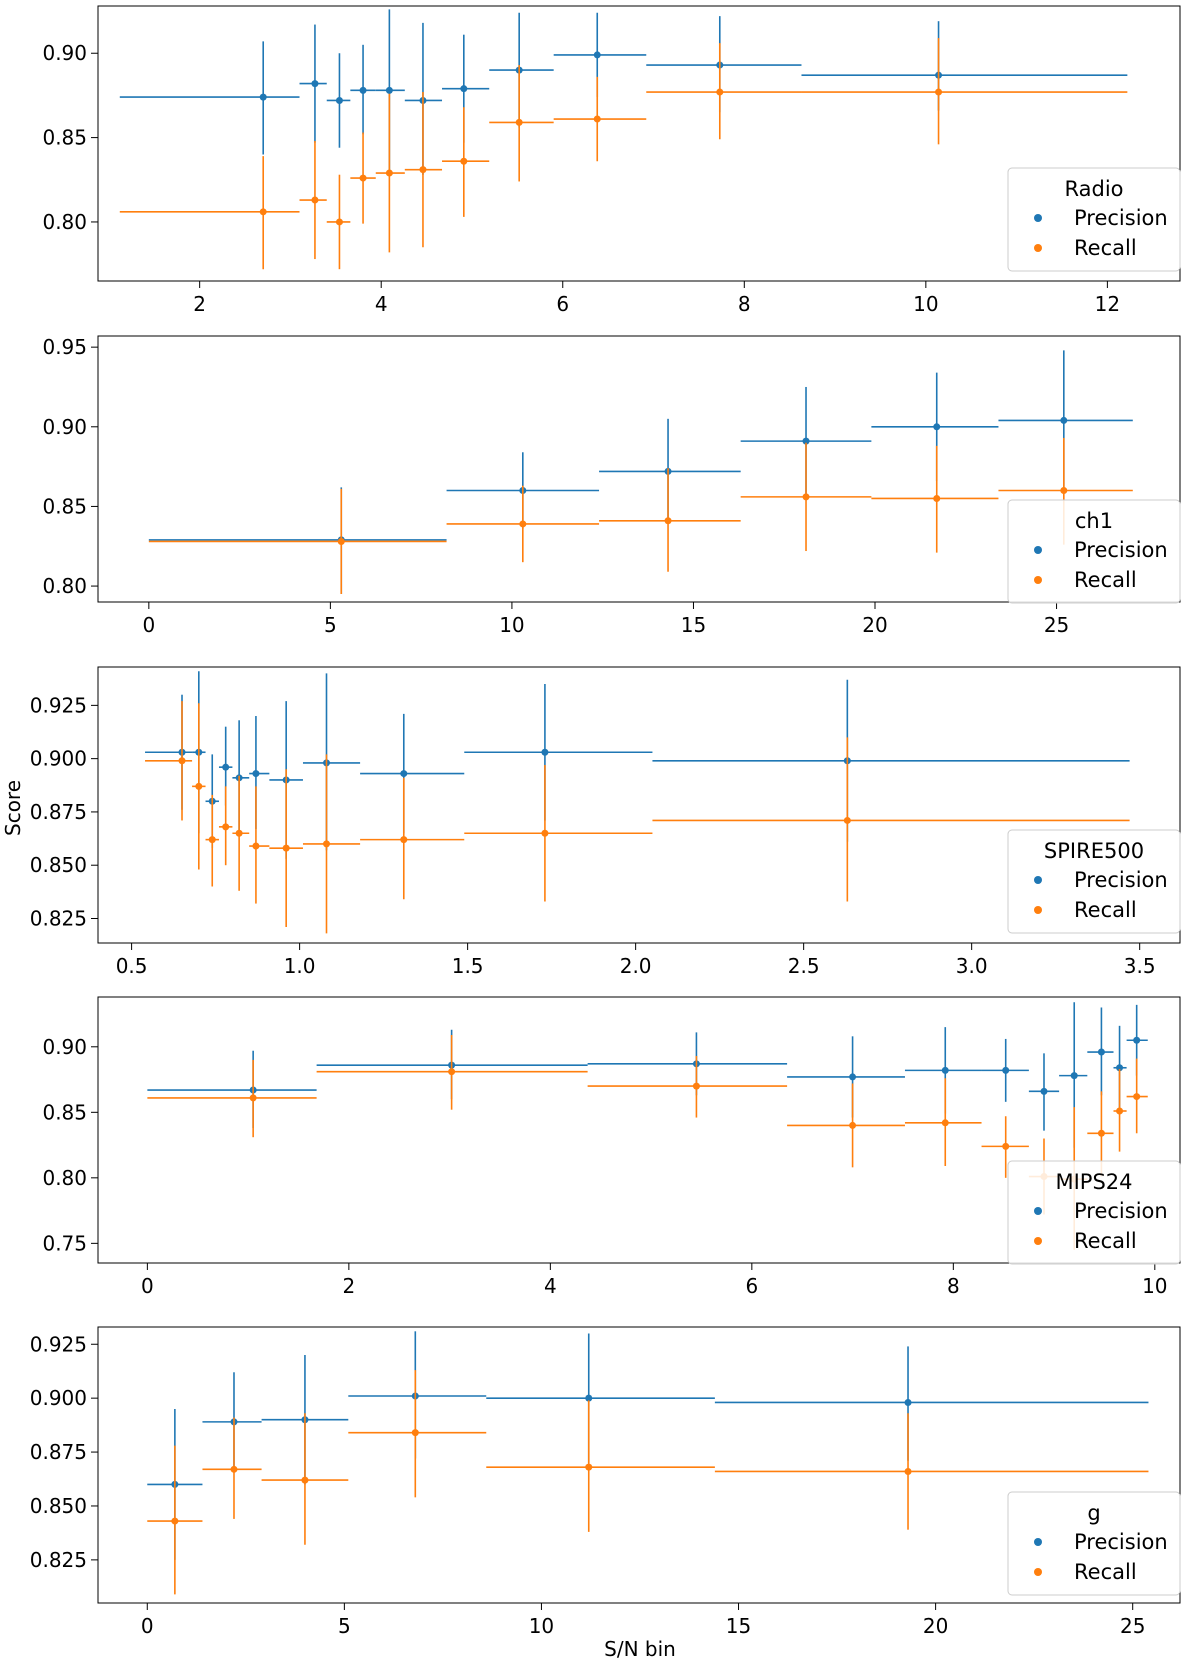 The height and width of the screenshot is (1663, 1200). I want to click on legend: Radio Precision Recall, so click(1094, 219).